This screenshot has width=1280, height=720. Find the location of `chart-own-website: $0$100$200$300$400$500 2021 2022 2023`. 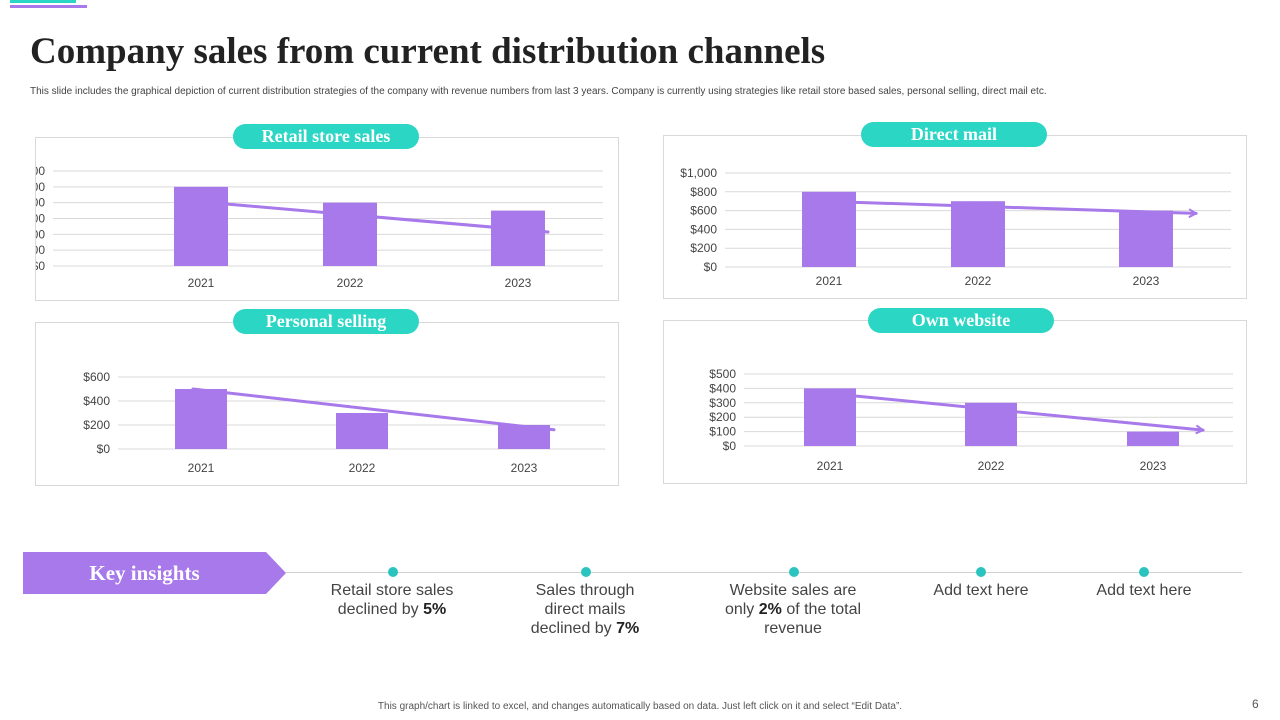

chart-own-website: $0$100$200$300$400$500 2021 2022 2023 is located at coordinates (955, 402).